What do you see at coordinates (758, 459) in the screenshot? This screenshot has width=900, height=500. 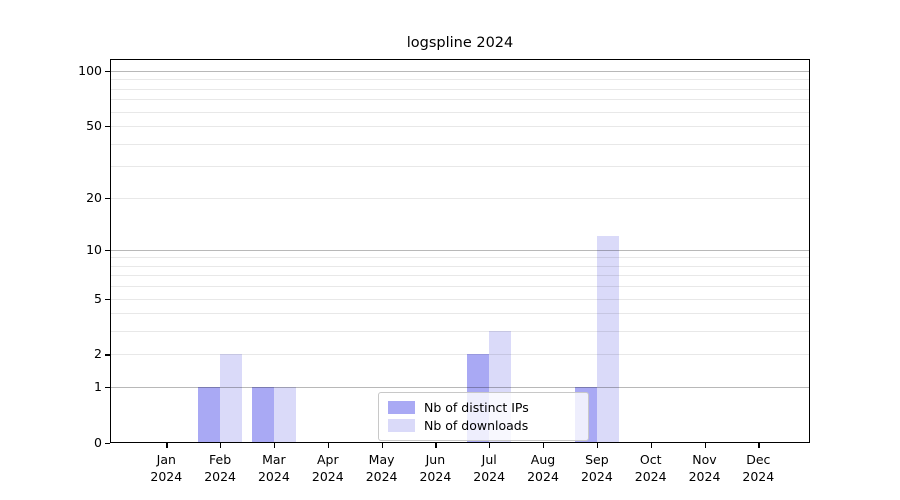 I see `month-label: Dec` at bounding box center [758, 459].